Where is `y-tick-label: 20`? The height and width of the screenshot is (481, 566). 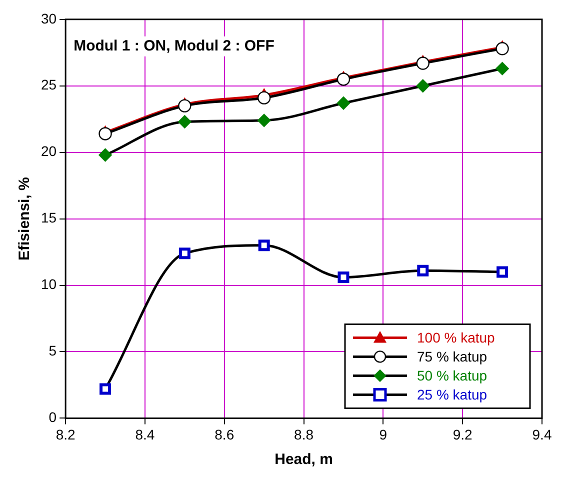
y-tick-label: 20 is located at coordinates (48, 151).